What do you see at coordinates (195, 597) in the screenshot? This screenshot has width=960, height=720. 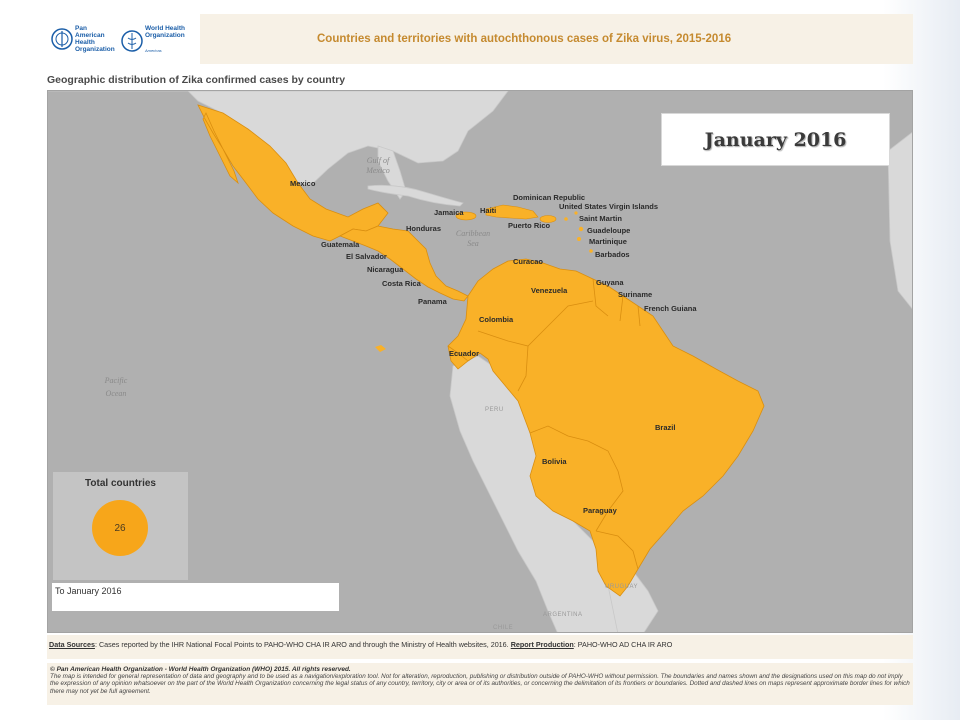 I see `period-box: To January 2016` at bounding box center [195, 597].